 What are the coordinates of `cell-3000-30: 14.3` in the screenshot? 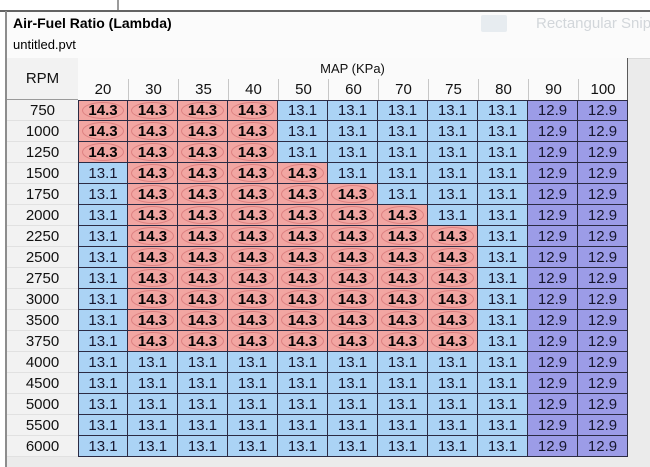 It's located at (153, 299).